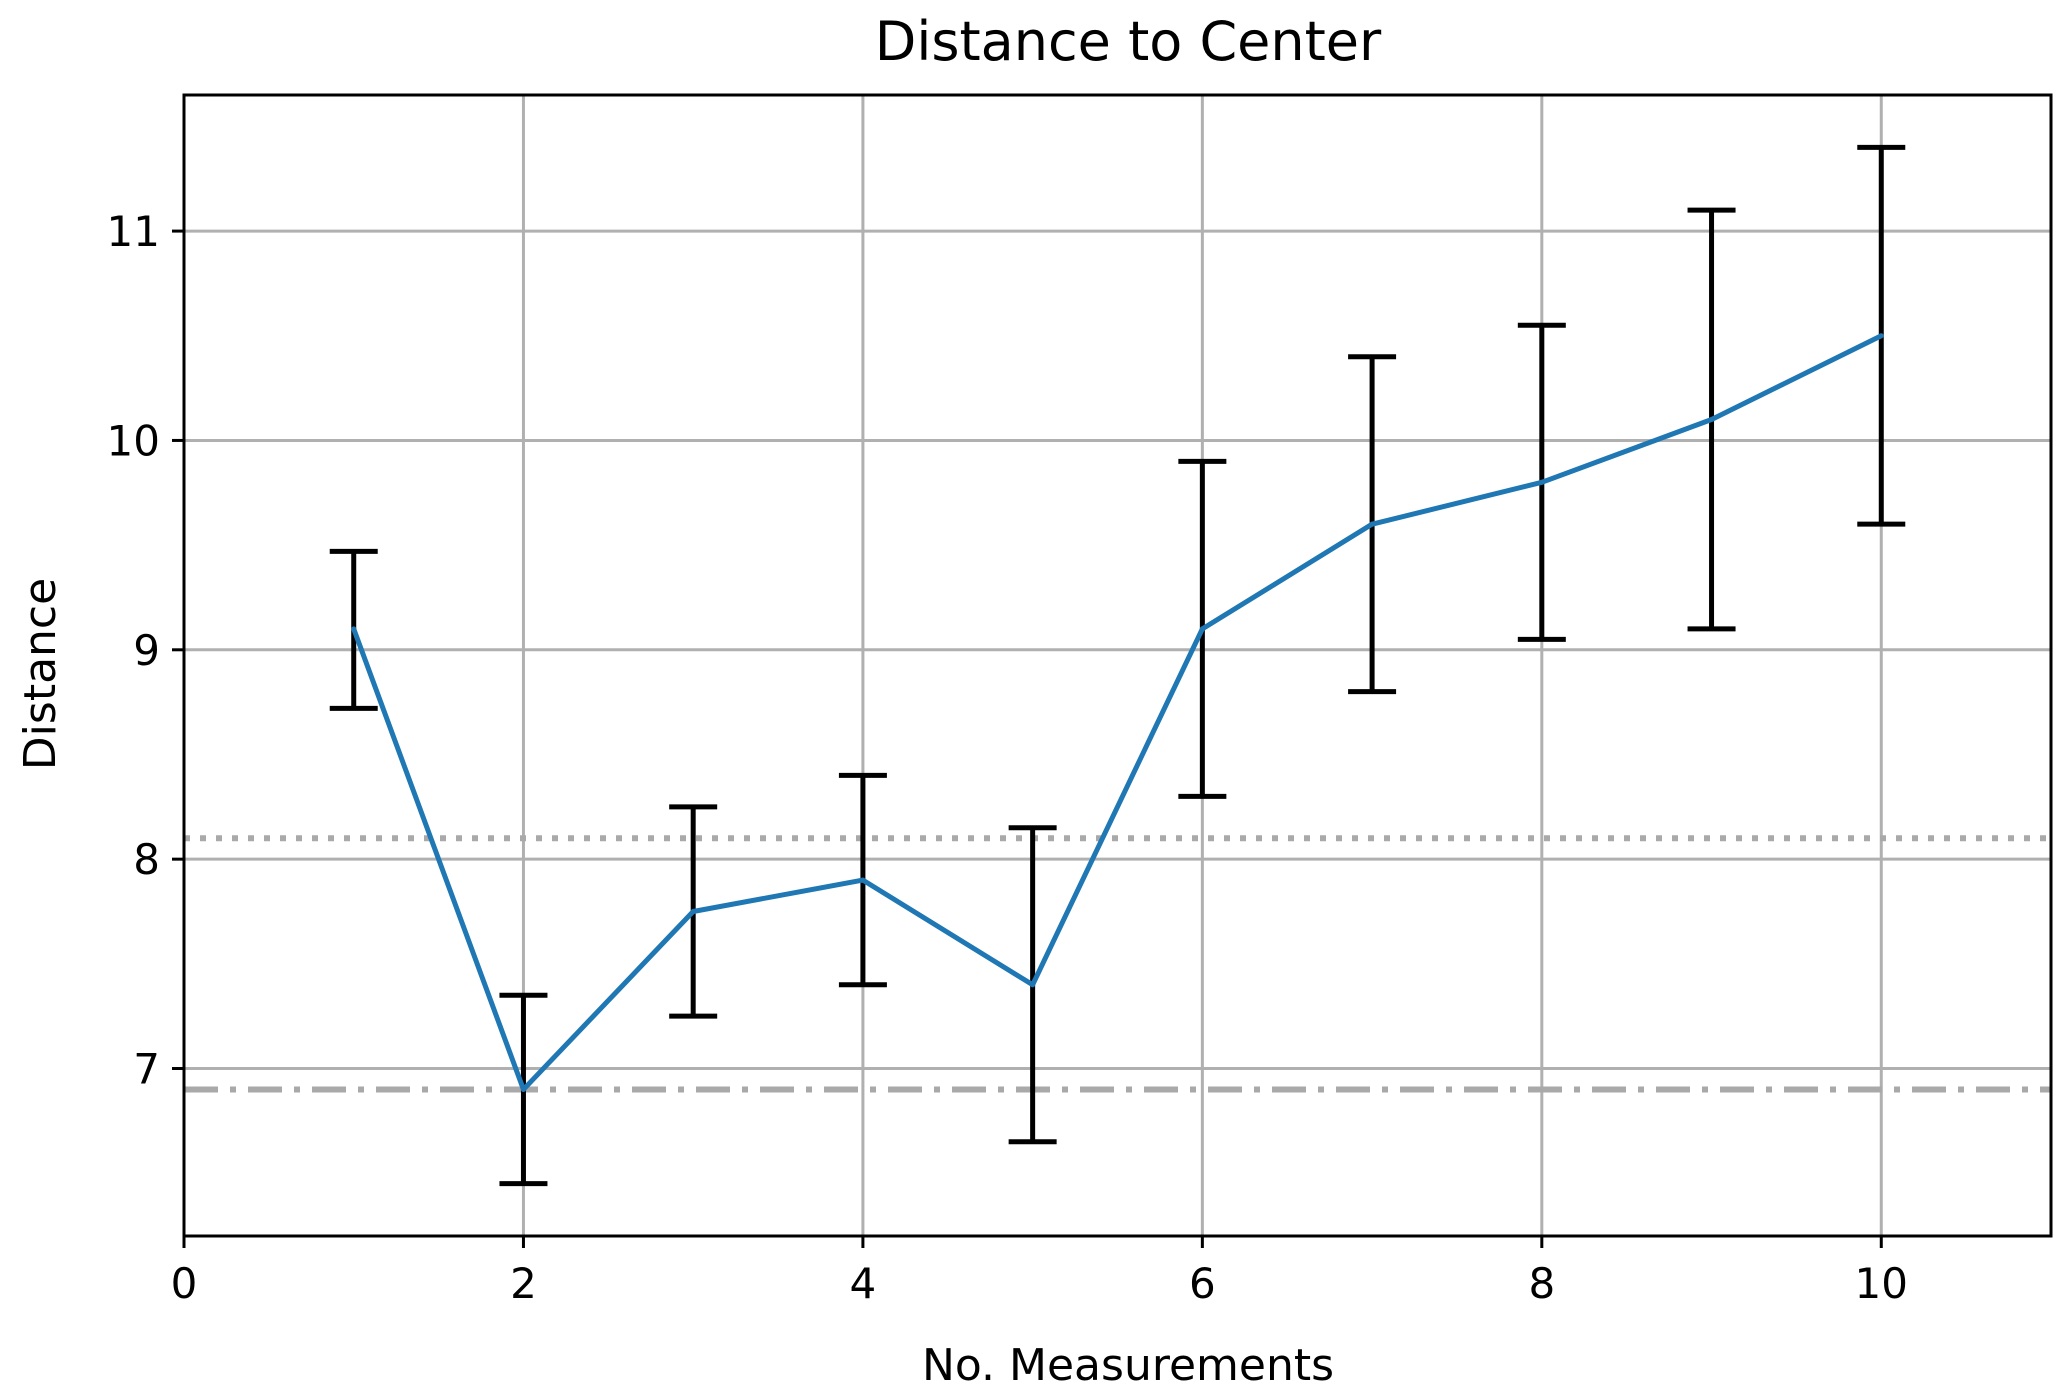 This screenshot has width=2067, height=1398. Describe the element at coordinates (133, 440) in the screenshot. I see `y-tick-label: 10` at that location.